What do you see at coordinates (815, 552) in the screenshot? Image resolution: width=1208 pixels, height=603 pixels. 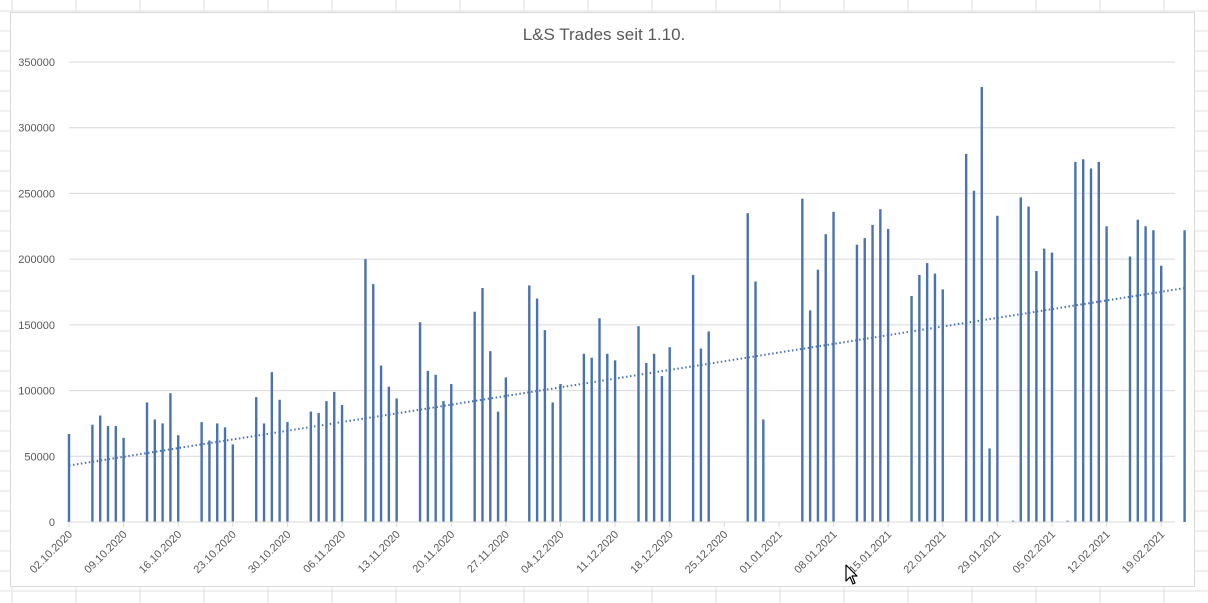 I see `x-tick-label: 08.01.2021` at bounding box center [815, 552].